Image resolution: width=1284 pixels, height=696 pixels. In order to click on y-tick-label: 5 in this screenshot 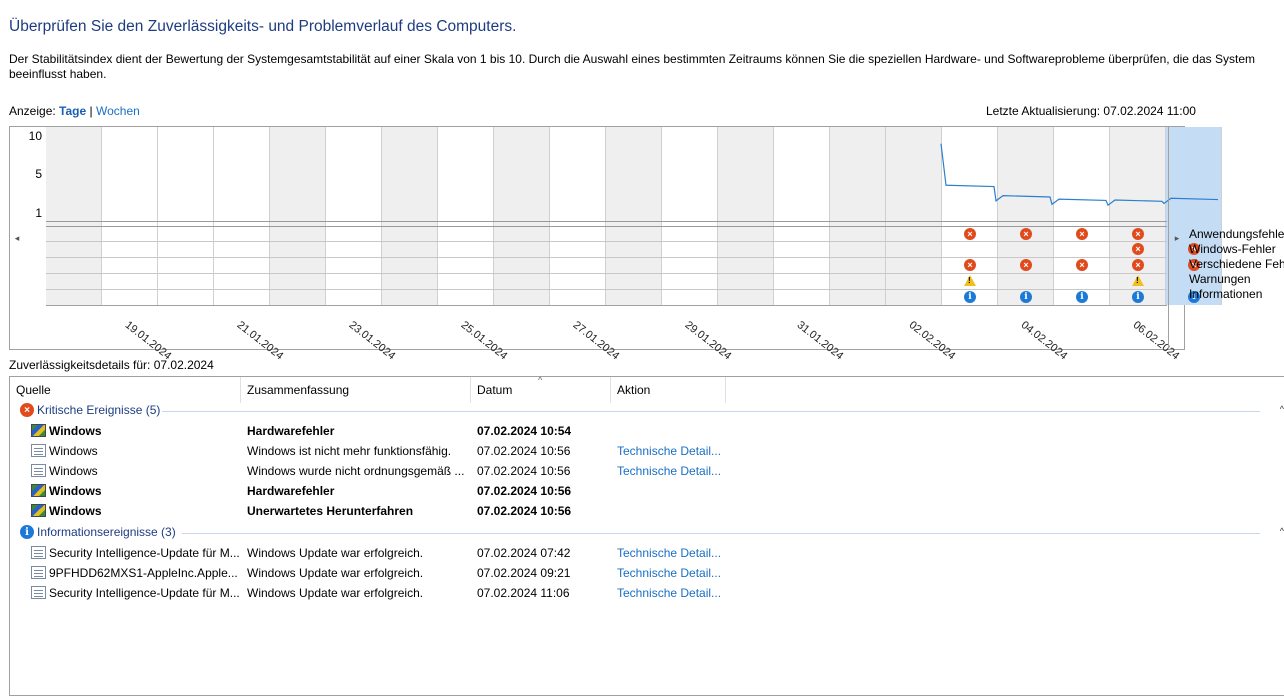, I will do `click(38, 174)`.